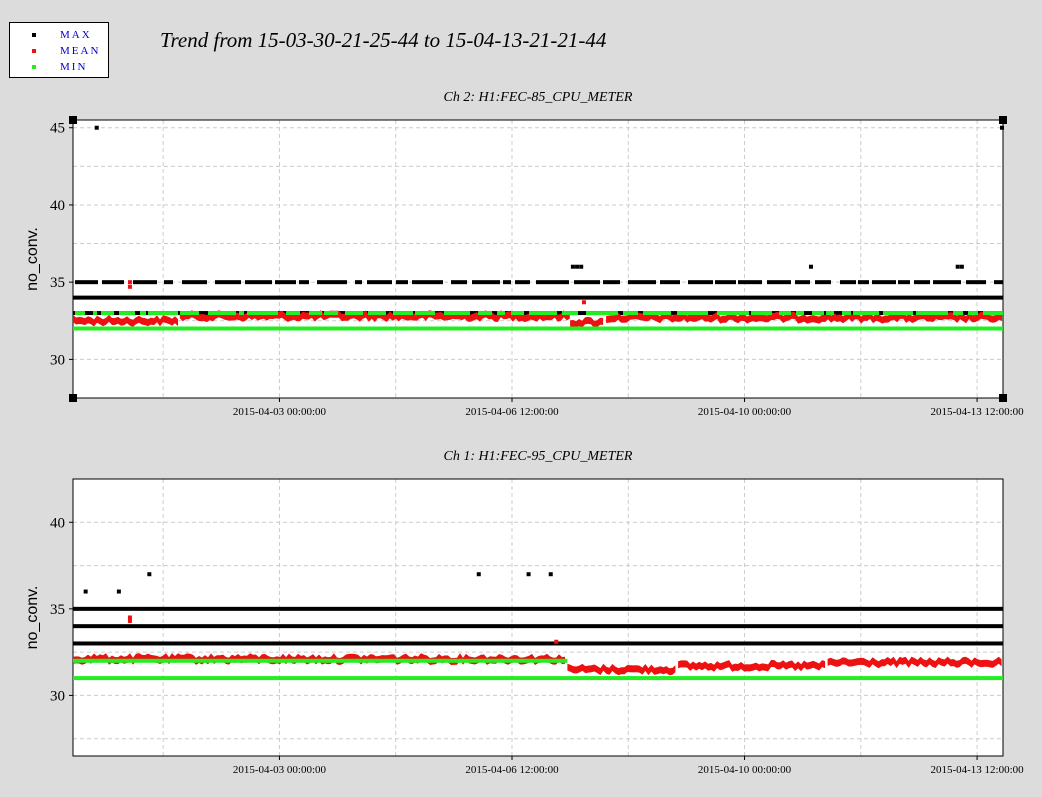 This screenshot has width=1042, height=797. Describe the element at coordinates (32, 618) in the screenshot. I see `y-axis-label: no_conv.` at that location.